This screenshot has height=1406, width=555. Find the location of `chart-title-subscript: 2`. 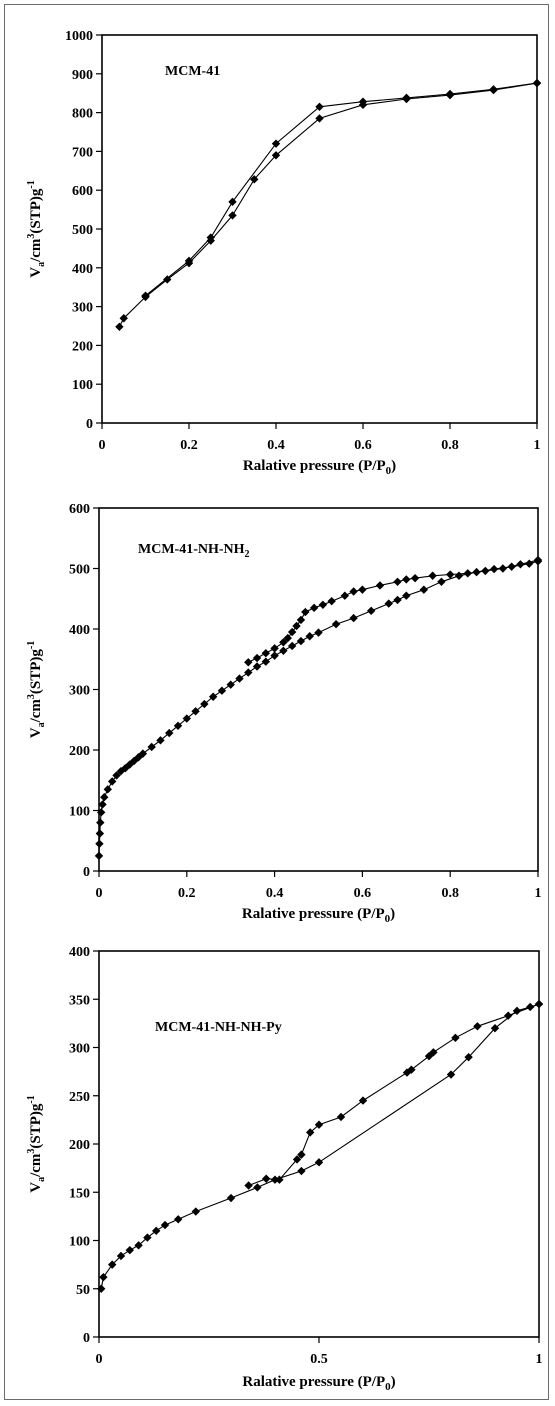

chart-title-subscript: 2 is located at coordinates (247, 554).